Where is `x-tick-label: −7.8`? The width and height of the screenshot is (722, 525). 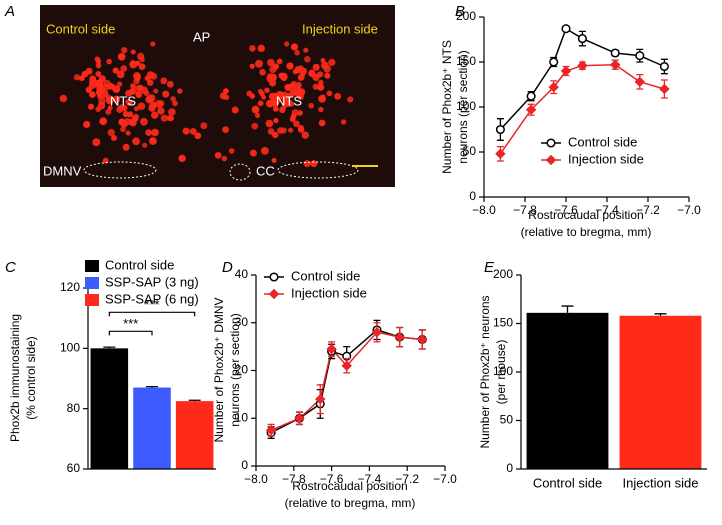
x-tick-label: −7.8 is located at coordinates (294, 479).